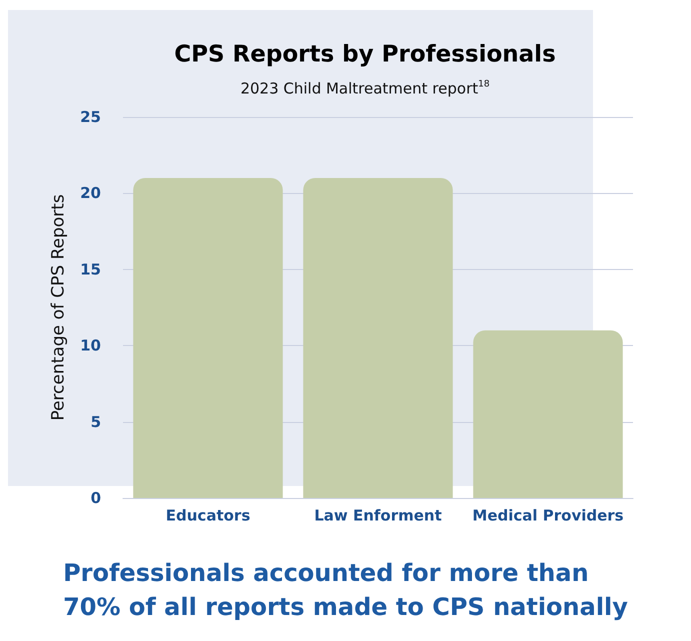 This screenshot has width=691, height=641. What do you see at coordinates (90, 193) in the screenshot?
I see `y-tick-label: 20` at bounding box center [90, 193].